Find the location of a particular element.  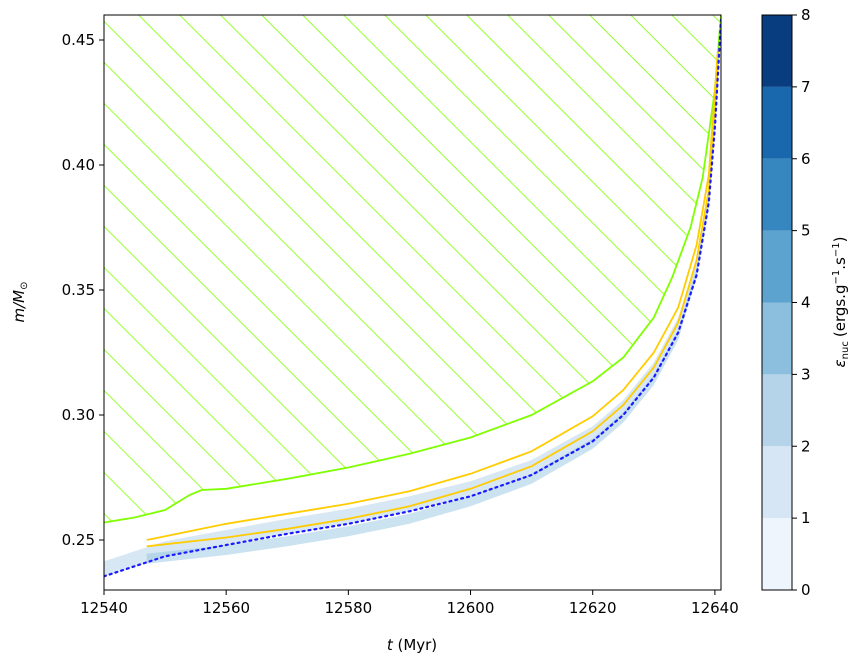

x-axis-label: t (Myr) is located at coordinates (412, 645).